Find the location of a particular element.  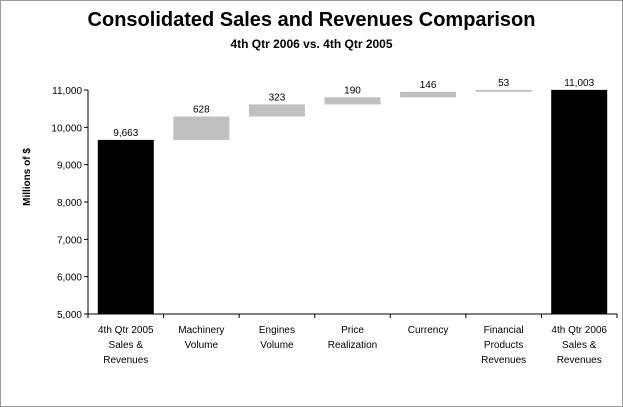

y-tick-label: 8,000 is located at coordinates (69, 203).